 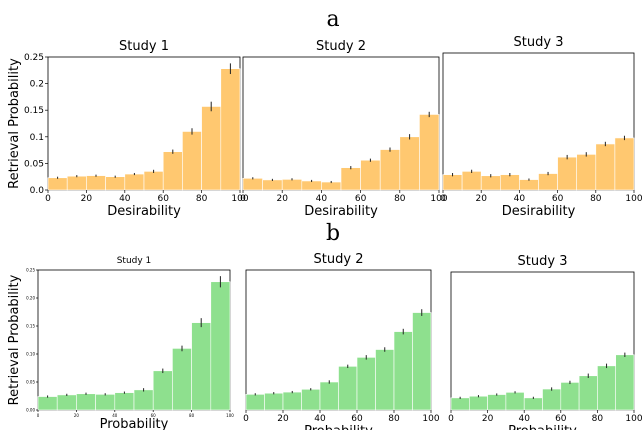 What do you see at coordinates (332, 19) in the screenshot?
I see `row-label-a: a` at bounding box center [332, 19].